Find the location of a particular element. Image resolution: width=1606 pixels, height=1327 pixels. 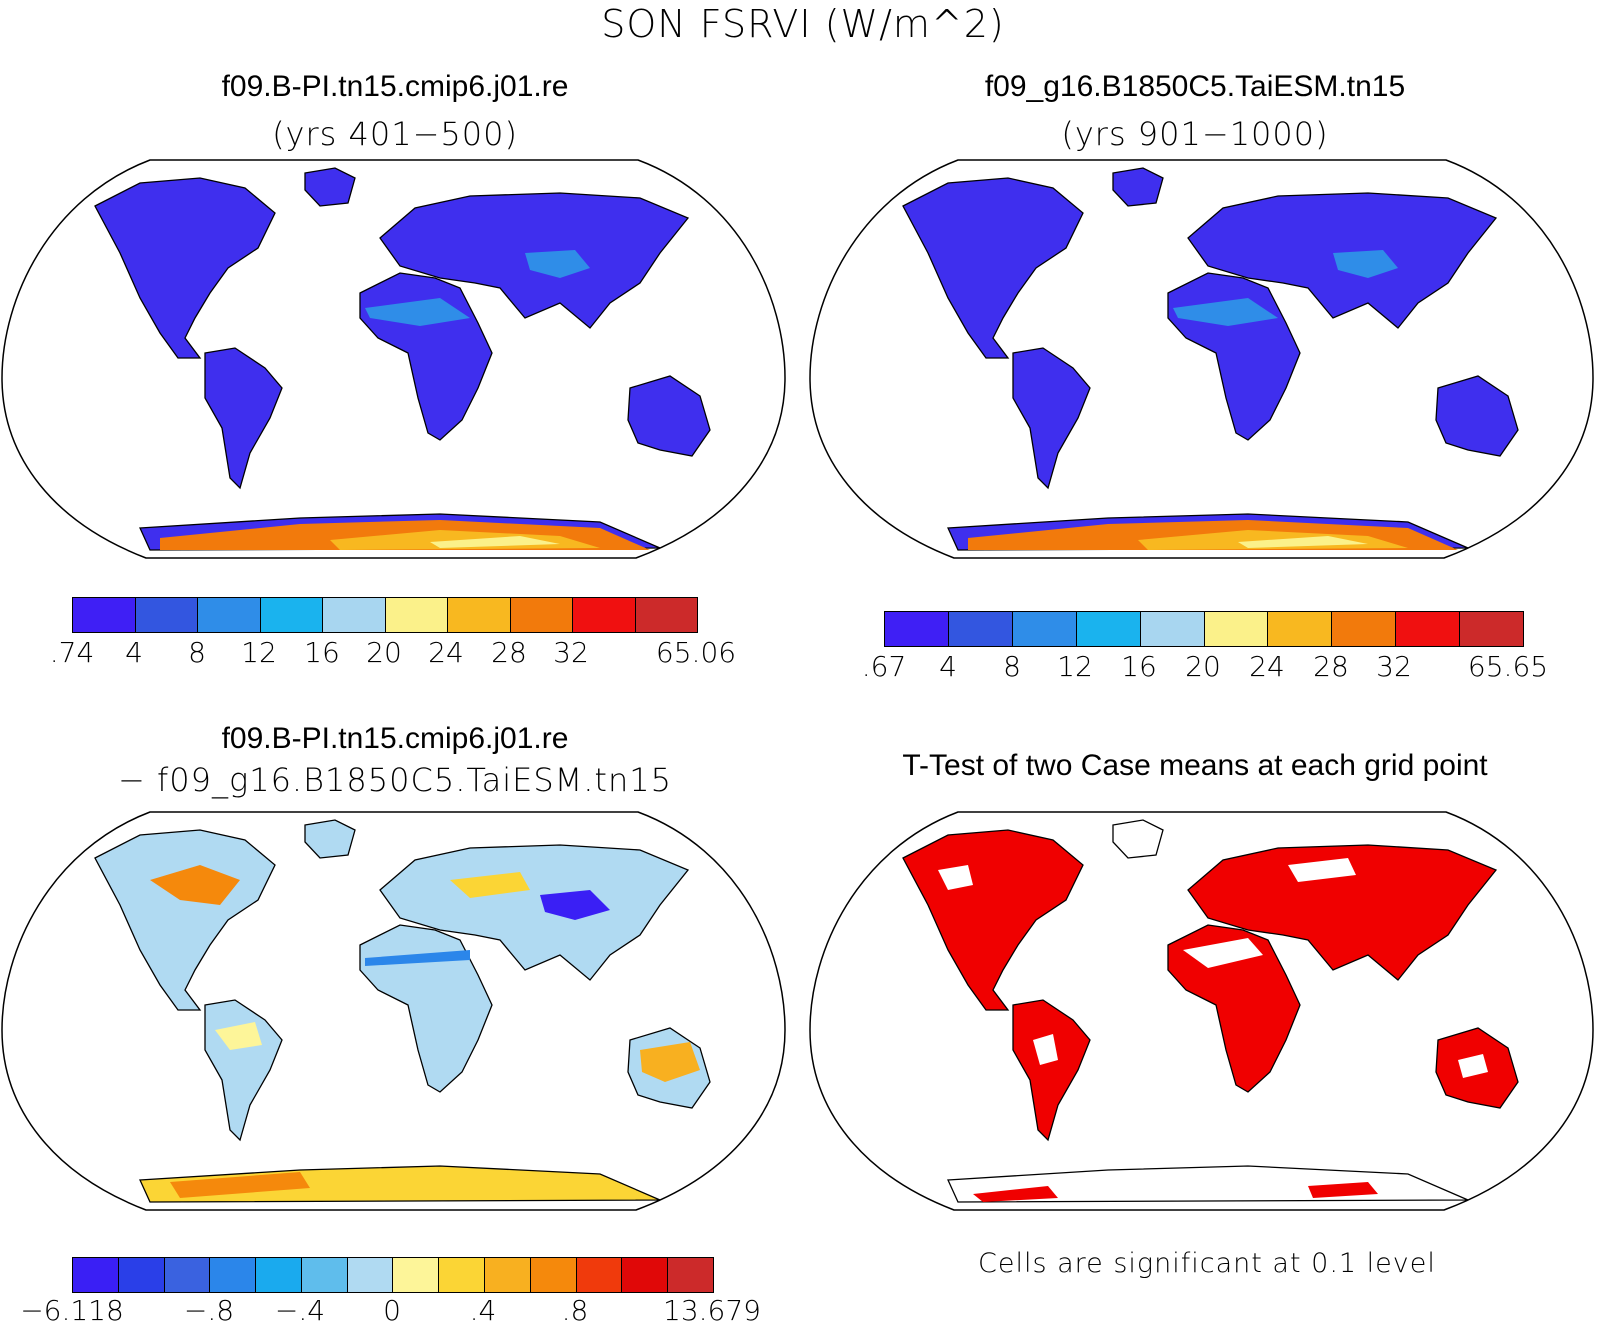

case1-subtitle: (yrs 401−500) is located at coordinates (395, 134).